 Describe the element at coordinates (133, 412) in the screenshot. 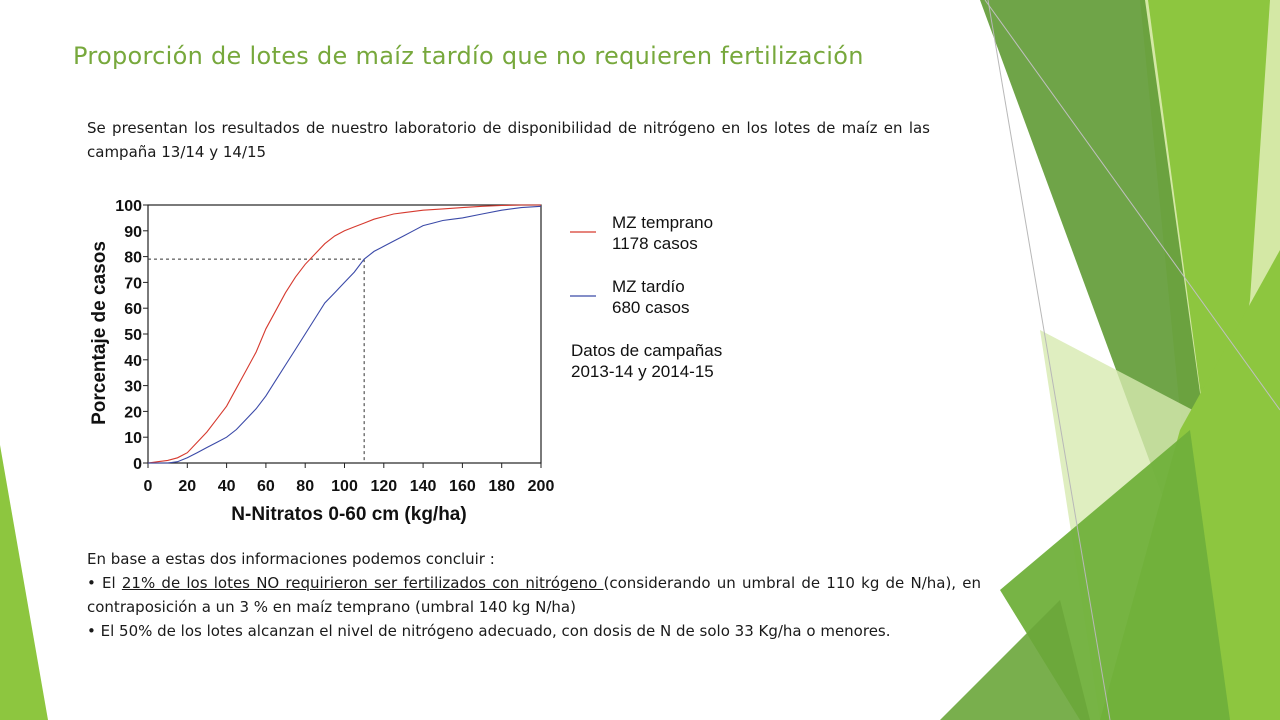

I see `y-tick-label: 20` at that location.